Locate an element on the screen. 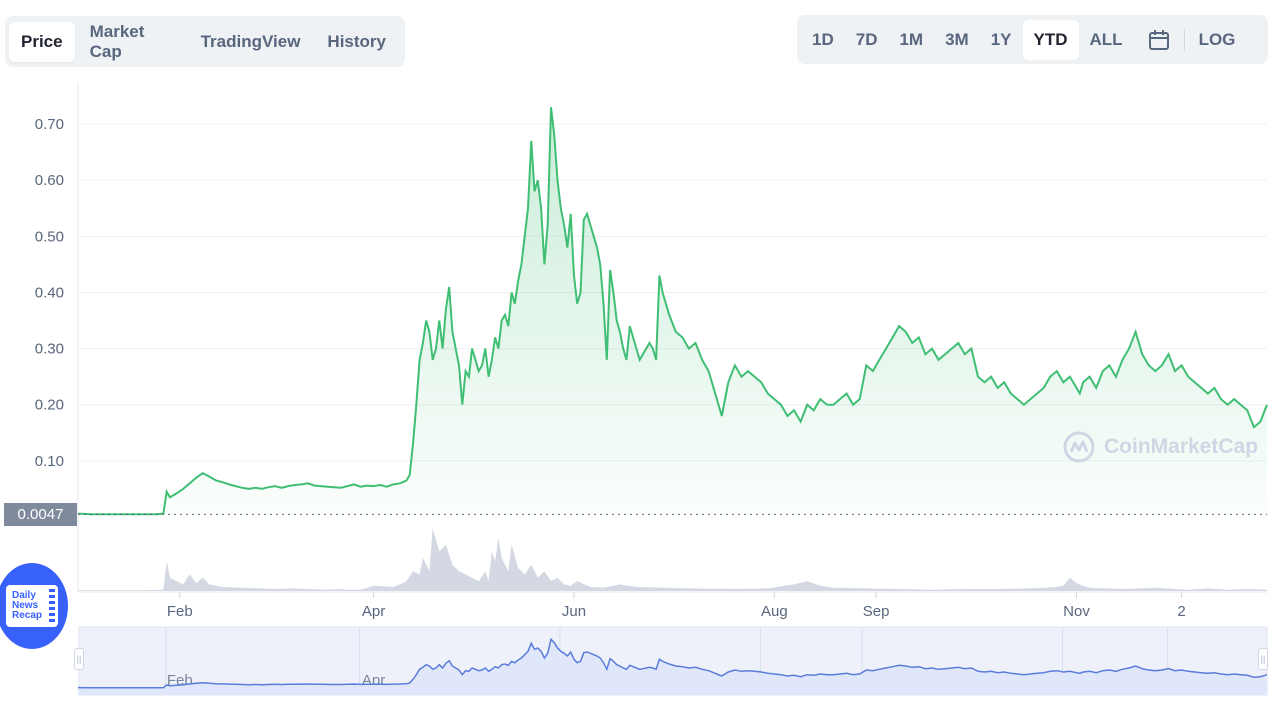  y-tick-label: 0.20 is located at coordinates (49, 405).